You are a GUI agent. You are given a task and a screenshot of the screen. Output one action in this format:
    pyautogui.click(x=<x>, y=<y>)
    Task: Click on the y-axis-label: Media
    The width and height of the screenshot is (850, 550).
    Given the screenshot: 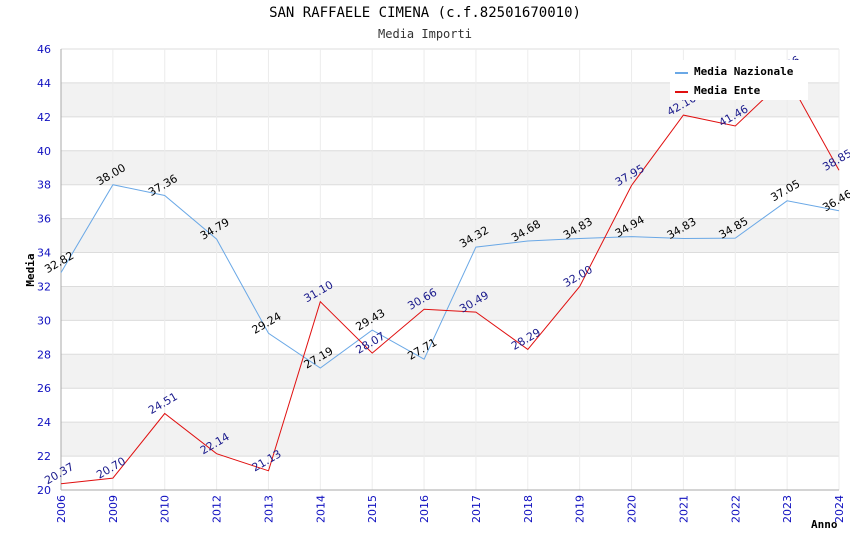 What is the action you would take?
    pyautogui.click(x=30, y=269)
    